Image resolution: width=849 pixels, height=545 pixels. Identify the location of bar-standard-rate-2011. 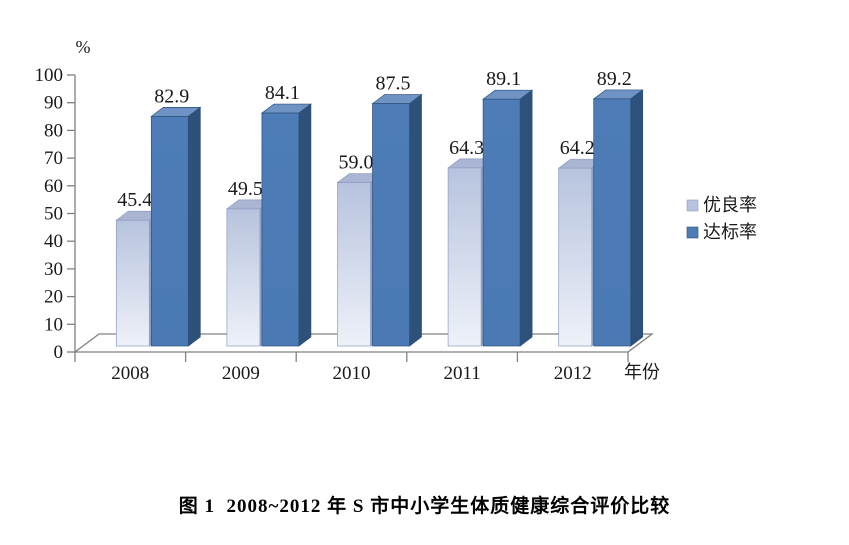
(508, 218).